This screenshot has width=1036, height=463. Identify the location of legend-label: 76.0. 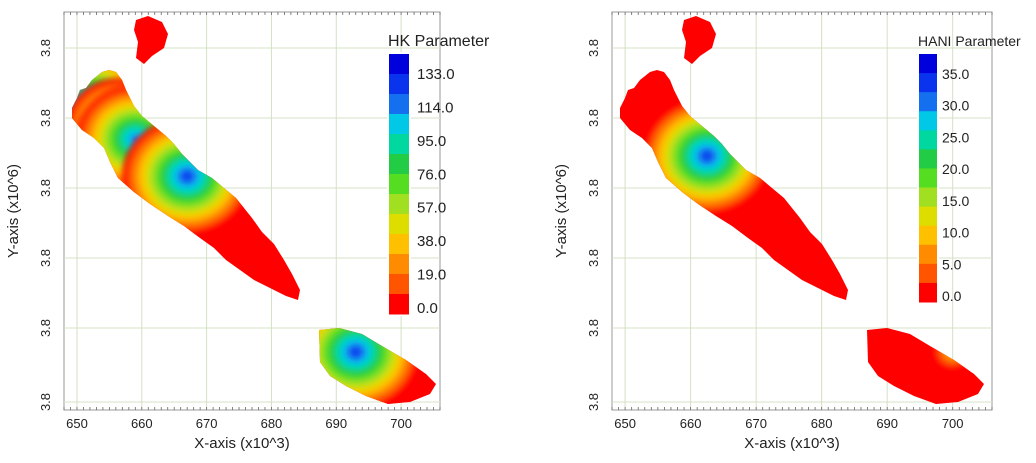
(431, 174).